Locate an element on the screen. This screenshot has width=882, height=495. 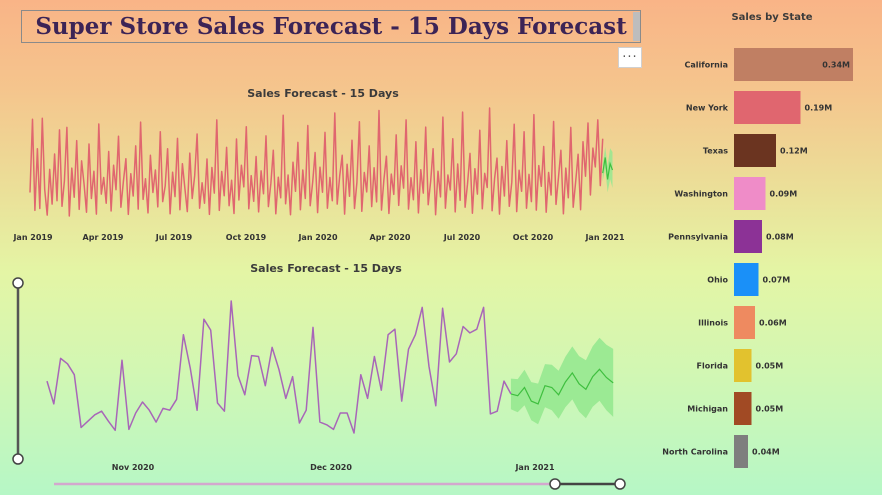
value-label: 0.34M is located at coordinates (836, 65).